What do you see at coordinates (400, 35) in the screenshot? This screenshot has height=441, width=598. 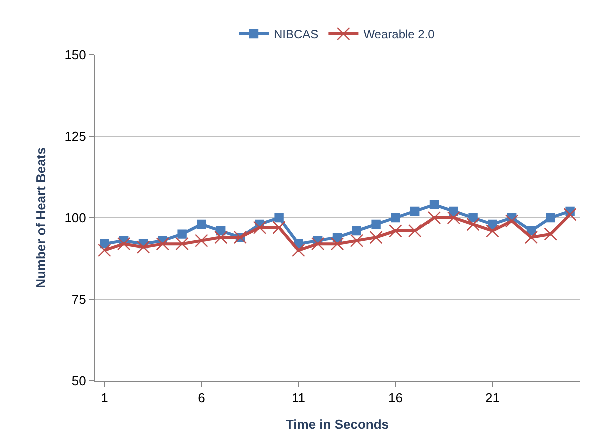 I see `legend-label: Wearable 2.0` at bounding box center [400, 35].